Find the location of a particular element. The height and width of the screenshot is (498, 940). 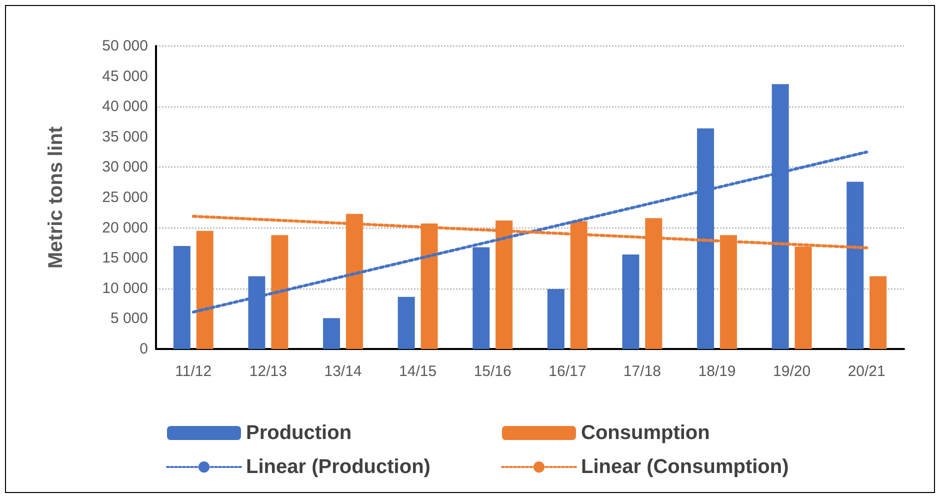

y-tick-label: 45 000 is located at coordinates (125, 76).